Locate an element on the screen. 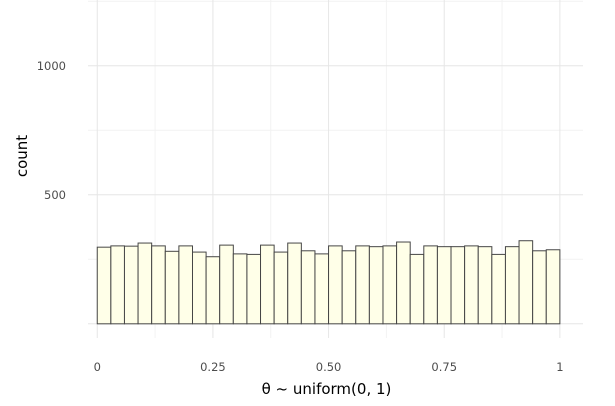 This screenshot has height=406, width=615. y-tick-label: 500 is located at coordinates (55, 195).